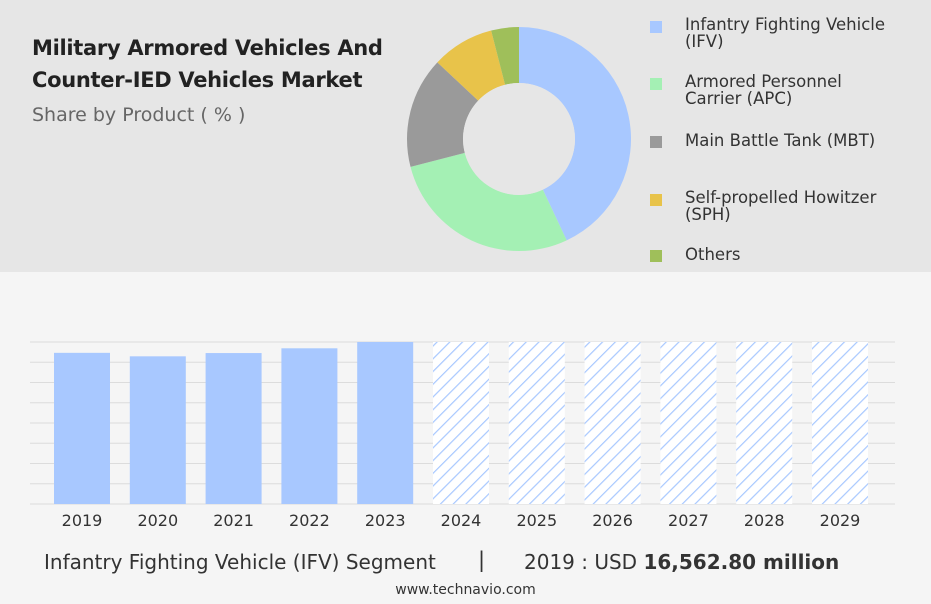 The height and width of the screenshot is (604, 931). What do you see at coordinates (461, 520) in the screenshot?
I see `x-tick-2024: 2024` at bounding box center [461, 520].